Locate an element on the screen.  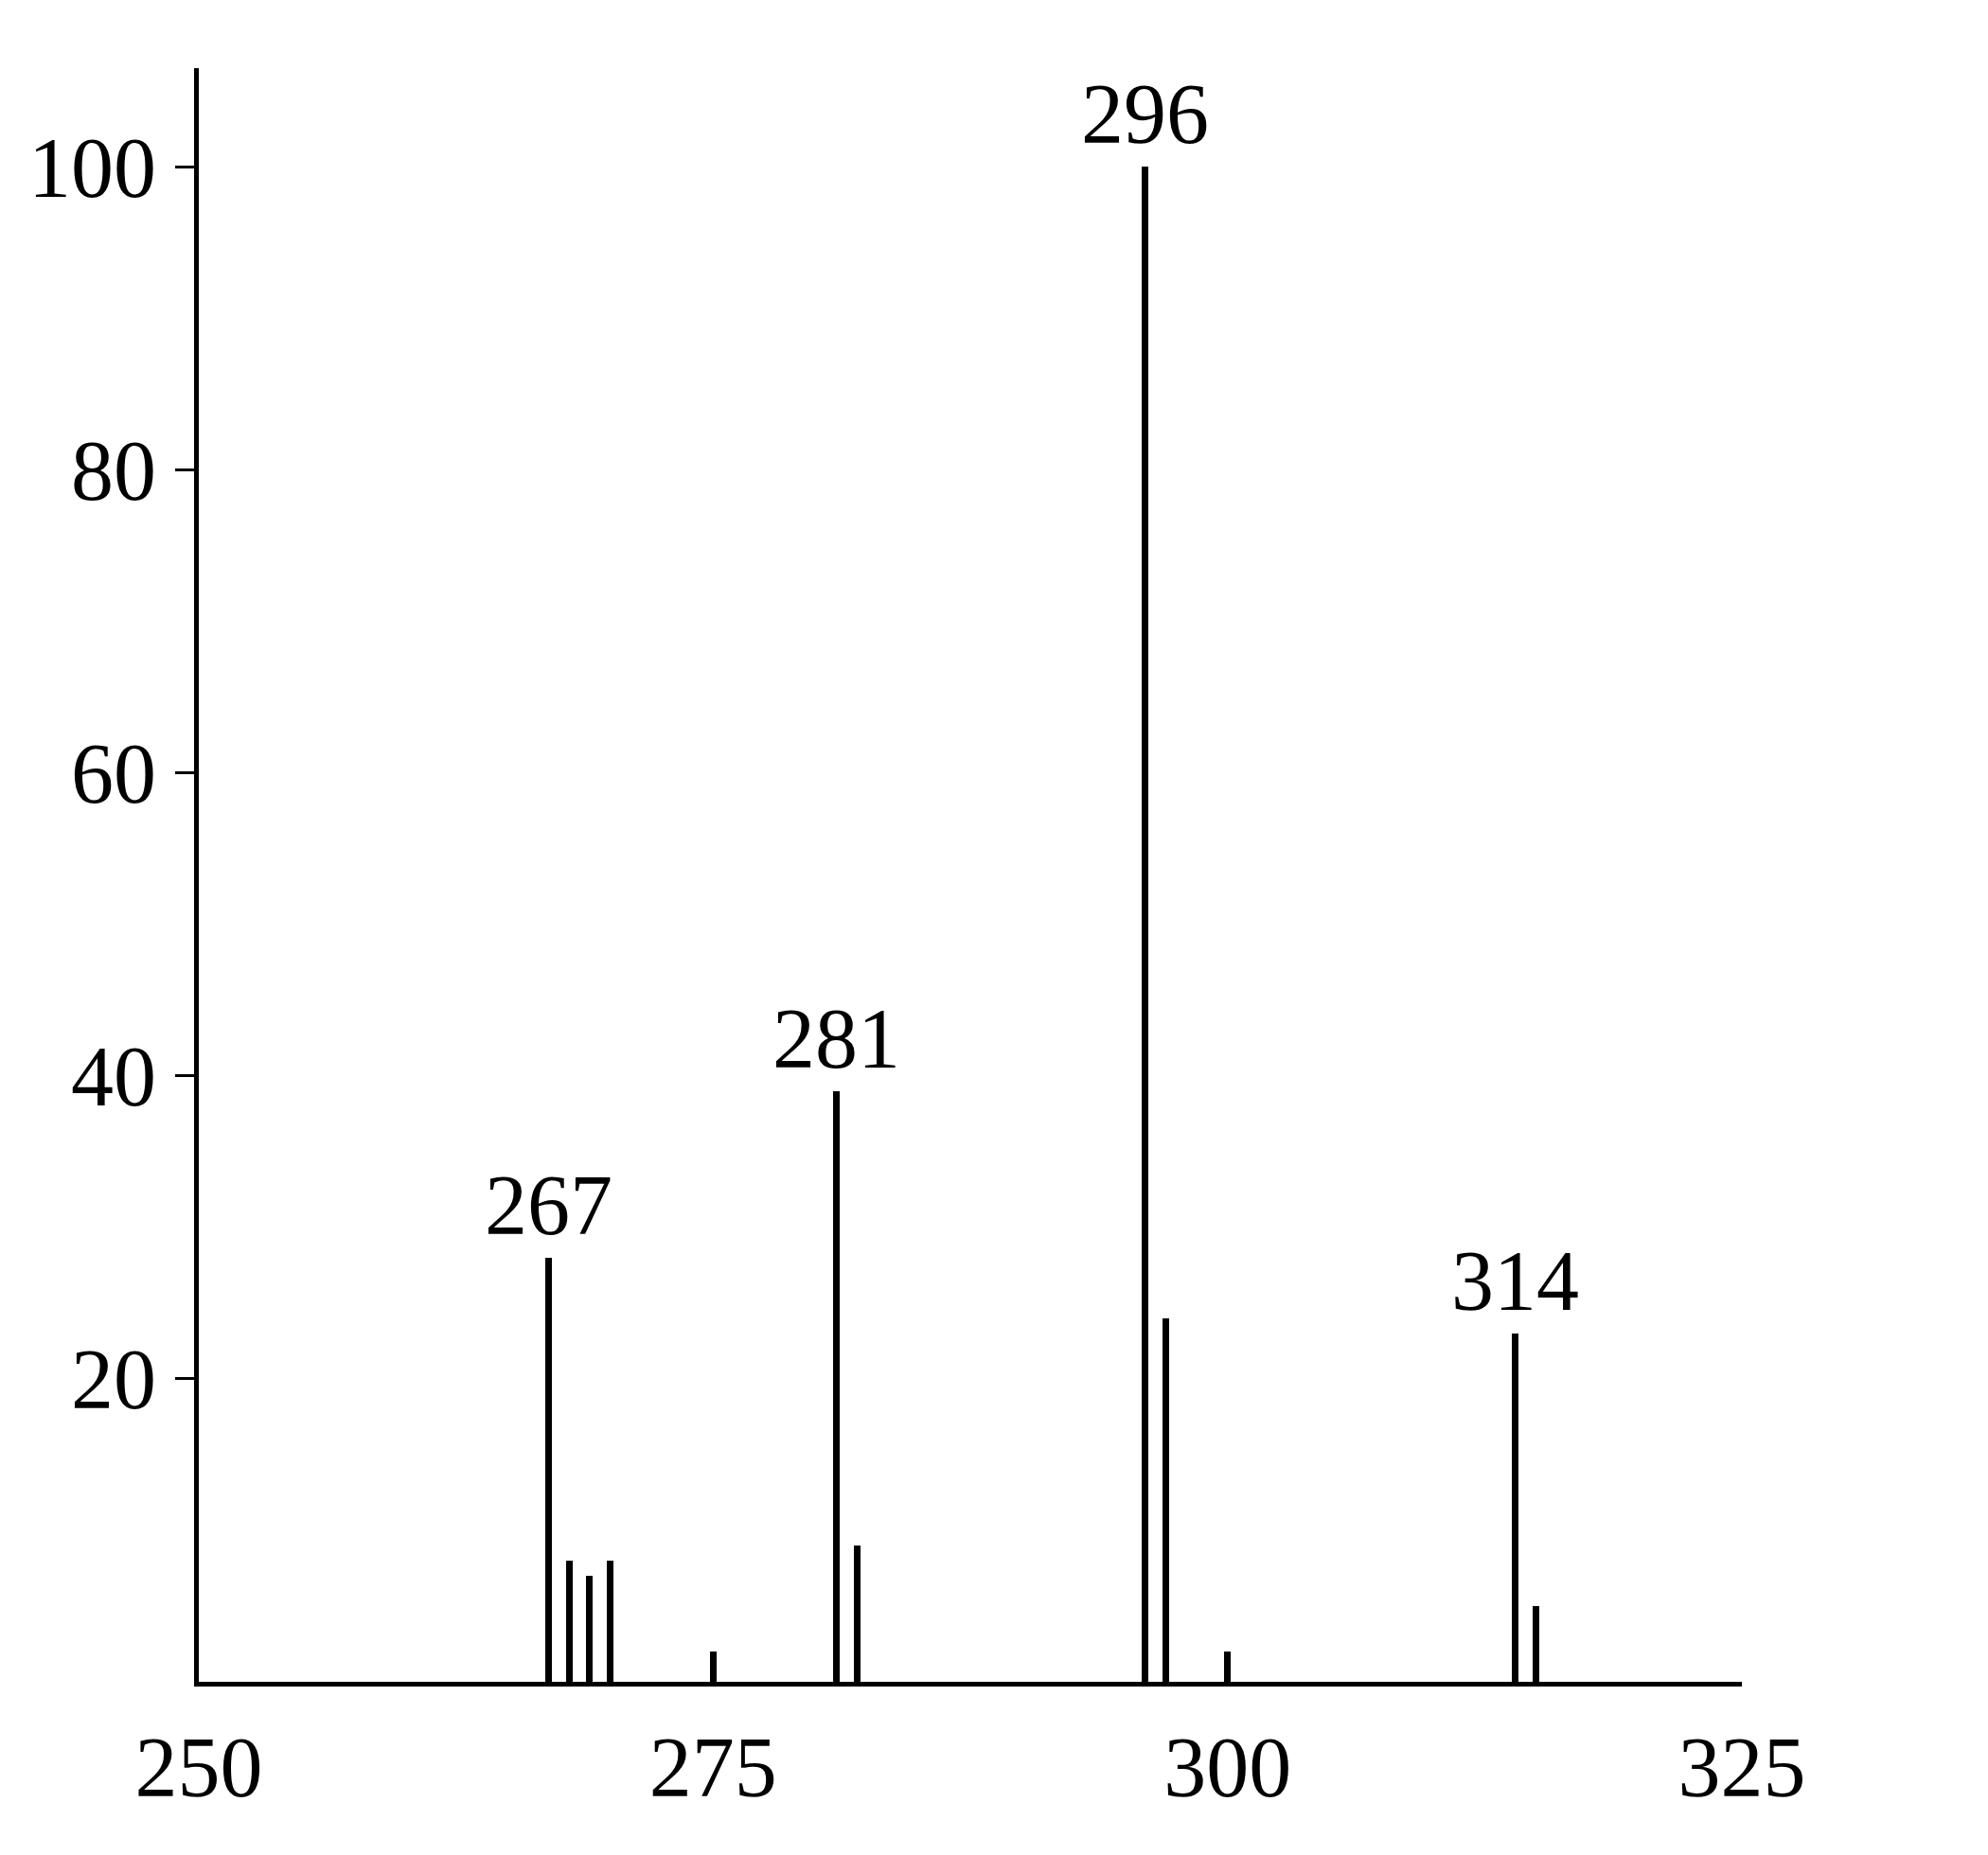
annotation: 281 is located at coordinates (836, 1039).